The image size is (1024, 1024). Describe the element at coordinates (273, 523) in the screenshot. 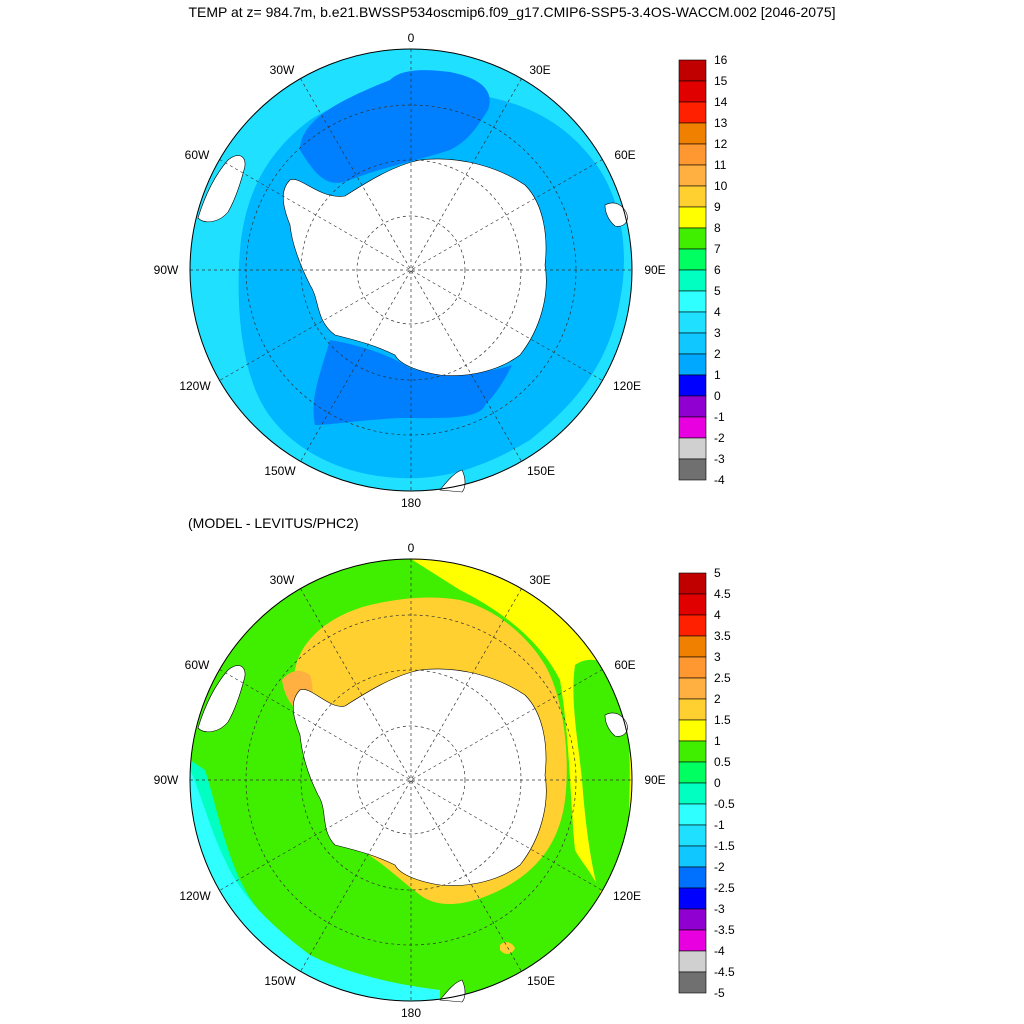

I see `difference-subtitle: (MODEL - LEVITUS/PHC2)` at that location.